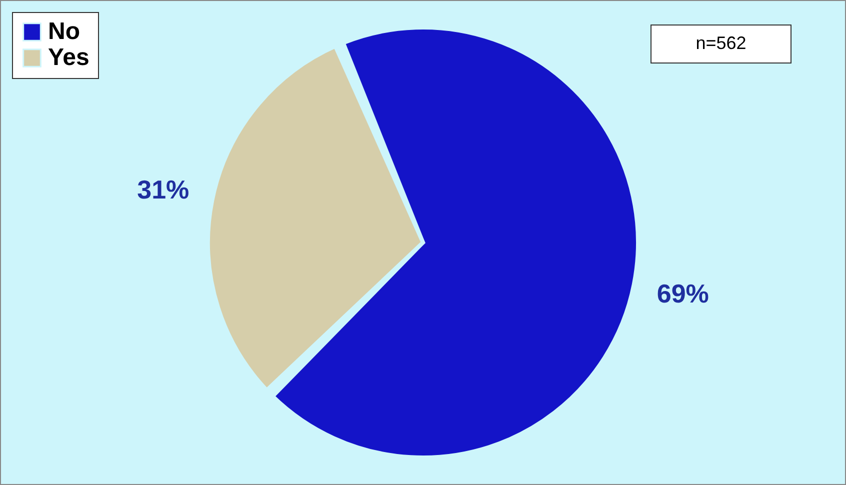 The height and width of the screenshot is (485, 846). Describe the element at coordinates (721, 43) in the screenshot. I see `text: n=562` at that location.